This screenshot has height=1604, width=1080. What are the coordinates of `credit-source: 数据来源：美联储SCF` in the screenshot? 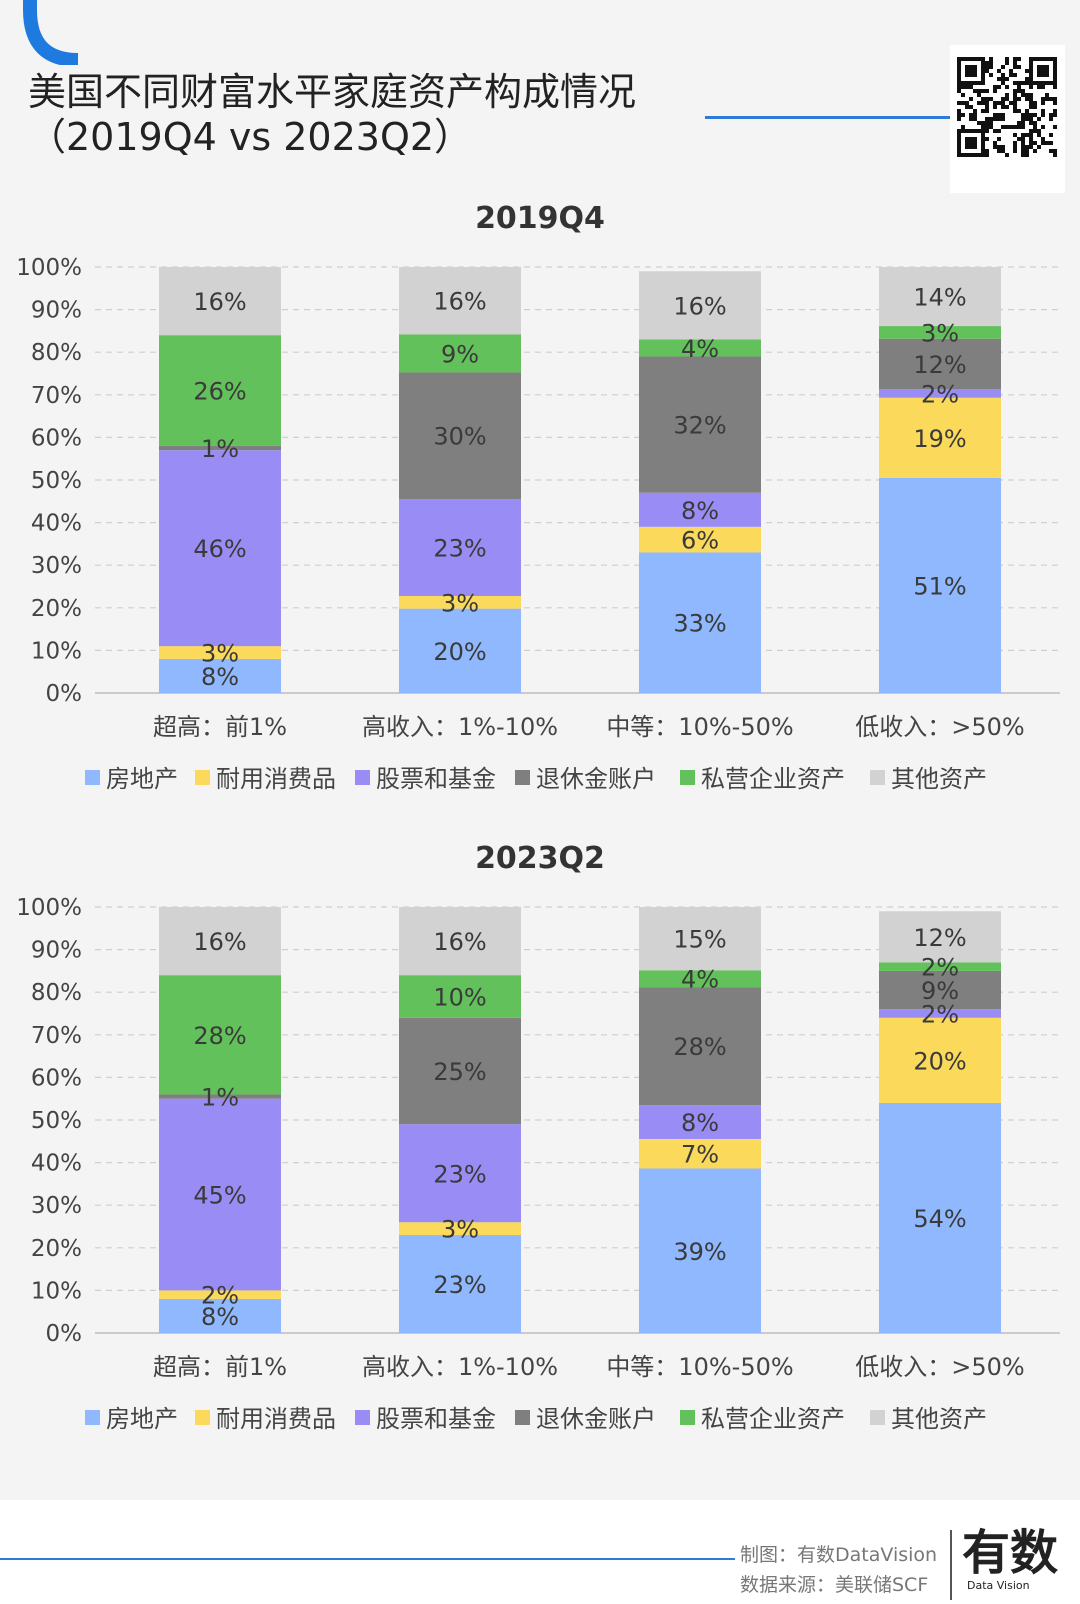 It's located at (834, 1585).